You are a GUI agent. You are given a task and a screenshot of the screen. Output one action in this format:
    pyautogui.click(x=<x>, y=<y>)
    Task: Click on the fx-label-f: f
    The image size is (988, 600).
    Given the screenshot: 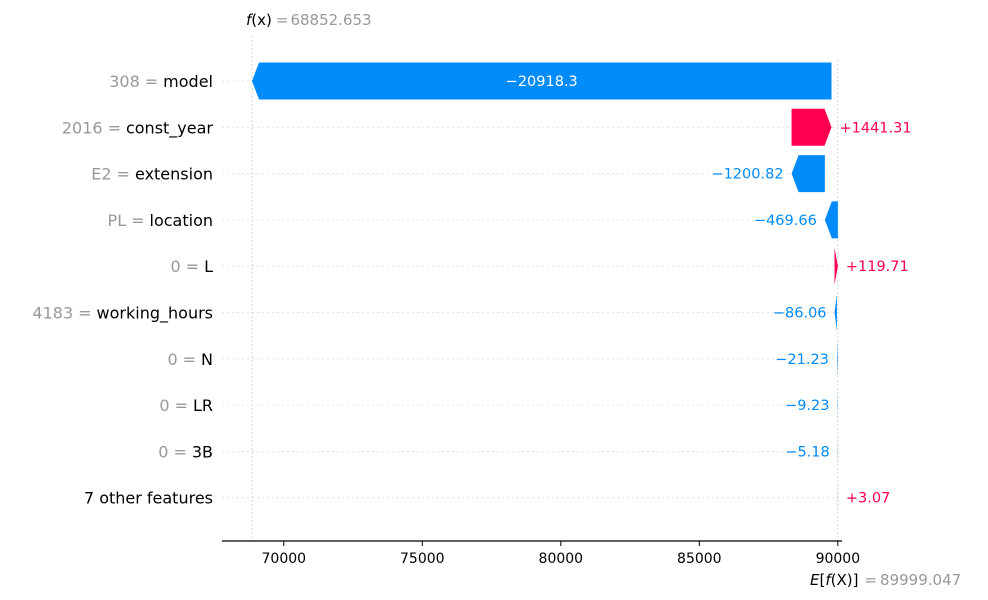 What is the action you would take?
    pyautogui.click(x=250, y=20)
    